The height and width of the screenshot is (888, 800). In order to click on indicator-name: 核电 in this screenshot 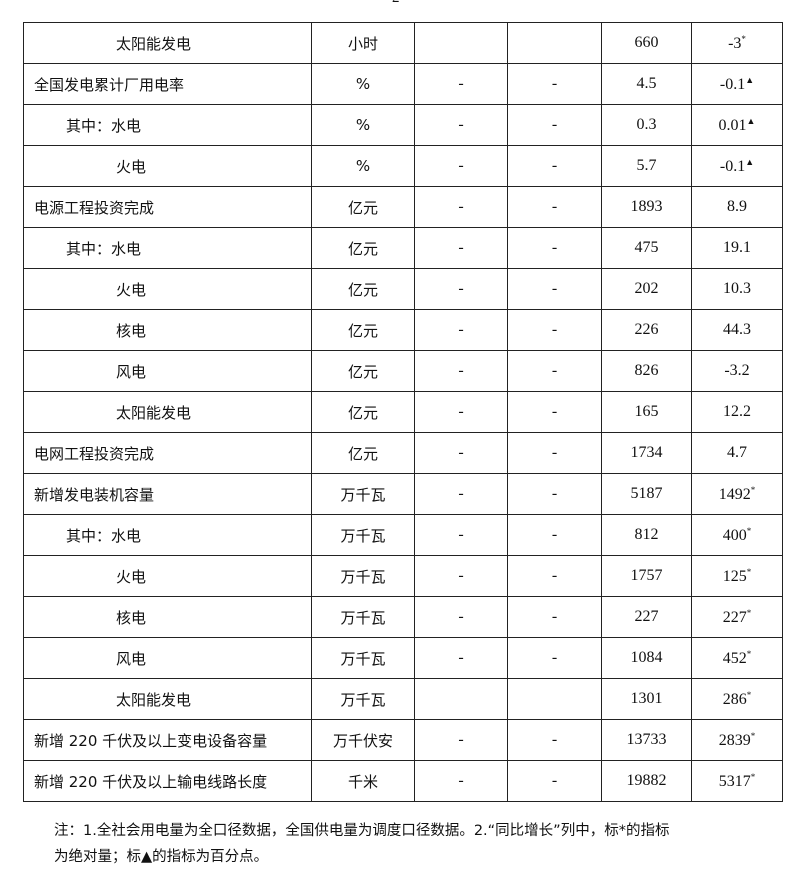, I will do `click(167, 330)`.